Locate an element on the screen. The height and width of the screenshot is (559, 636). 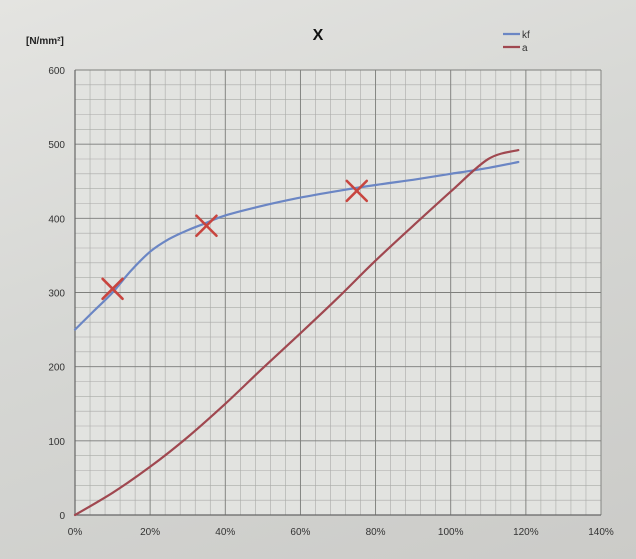
marker-layer is located at coordinates (235, 240).